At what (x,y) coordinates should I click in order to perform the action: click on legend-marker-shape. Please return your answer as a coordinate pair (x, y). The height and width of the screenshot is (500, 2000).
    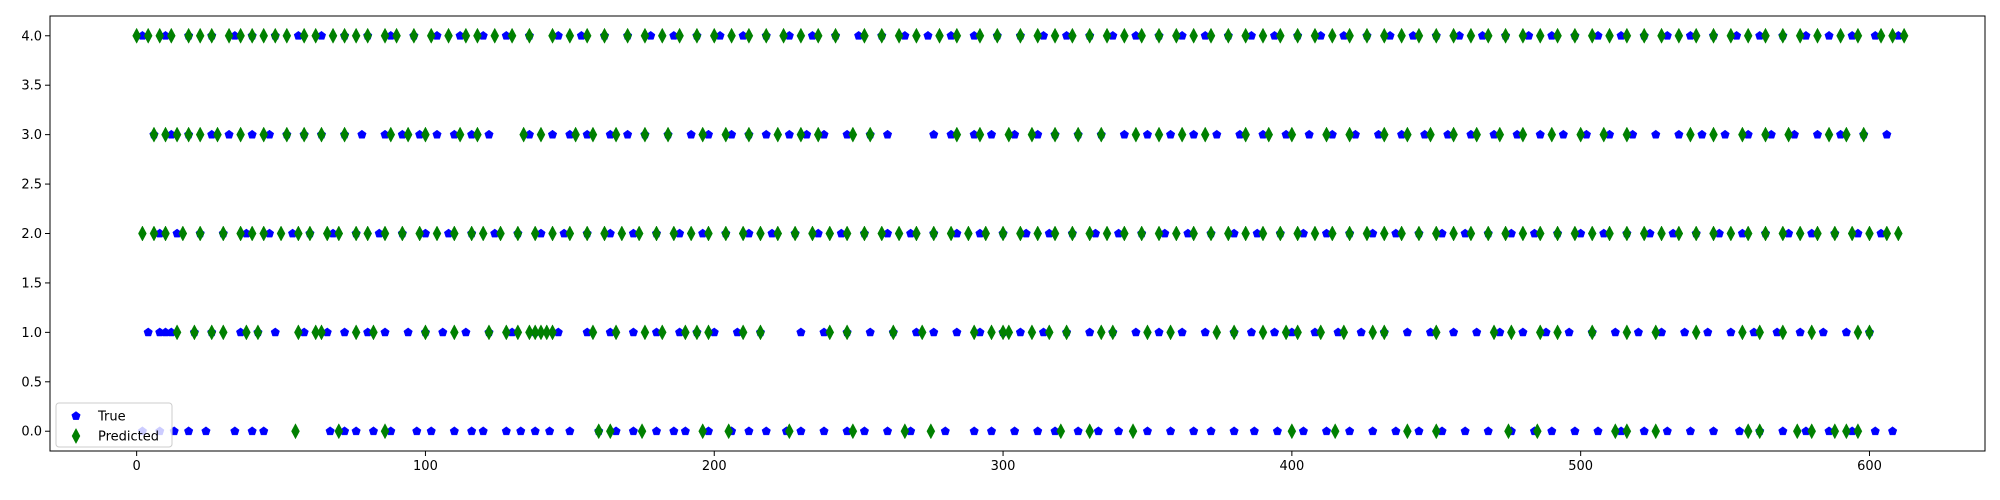
    Looking at the image, I should click on (76, 436).